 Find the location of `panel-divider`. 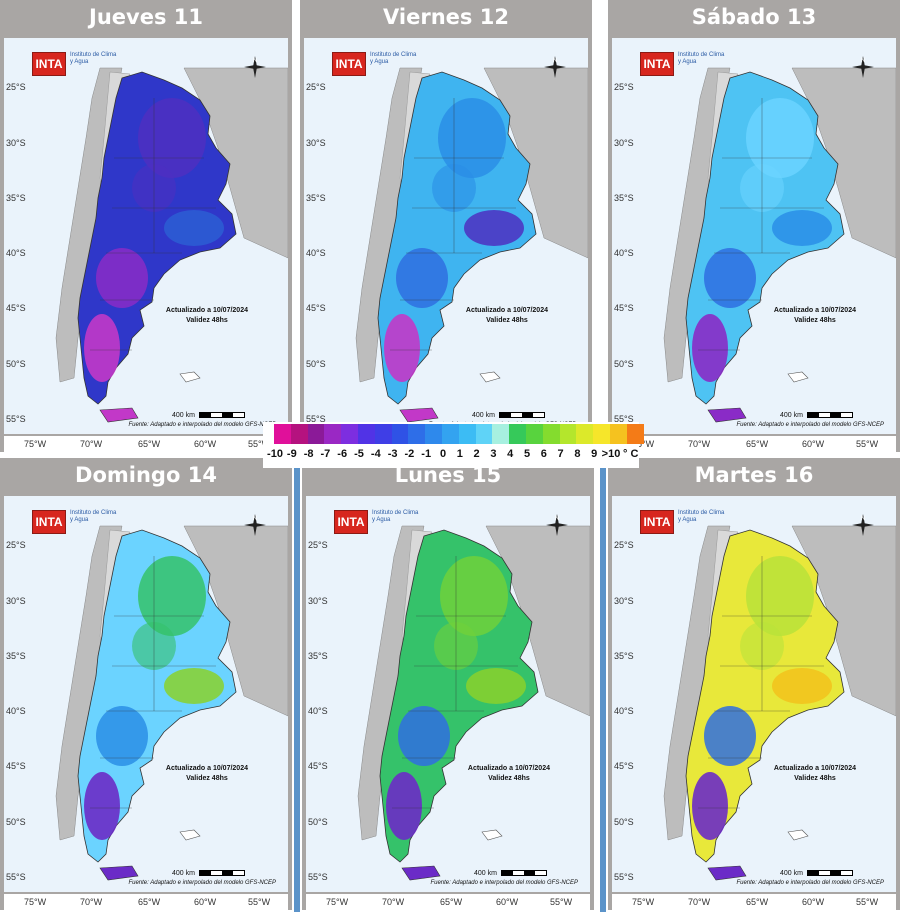

panel-divider is located at coordinates (297, 687).